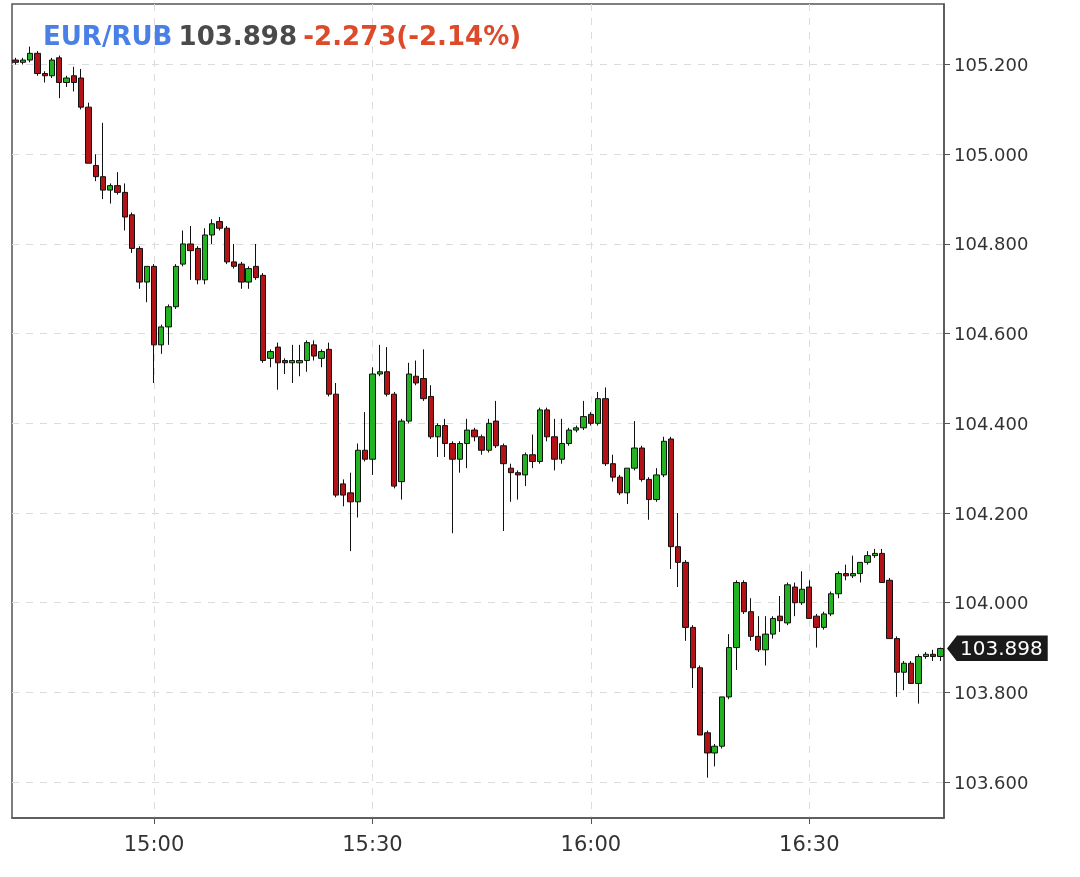  What do you see at coordinates (991, 334) in the screenshot?
I see `y-tick-label: 104.600` at bounding box center [991, 334].